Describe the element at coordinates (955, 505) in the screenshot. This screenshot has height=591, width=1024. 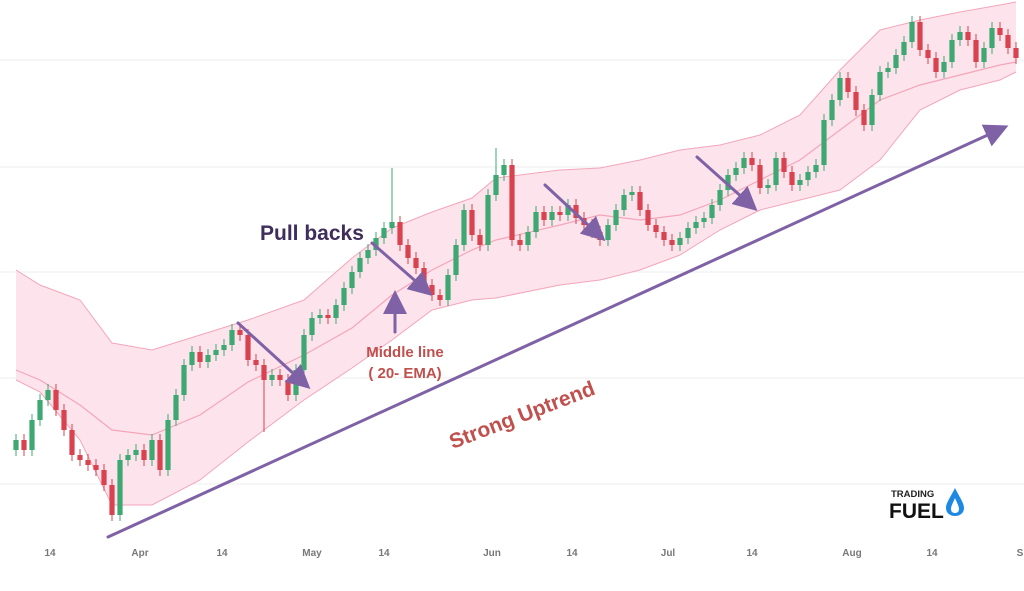
I see `logo-drop-inner` at that location.